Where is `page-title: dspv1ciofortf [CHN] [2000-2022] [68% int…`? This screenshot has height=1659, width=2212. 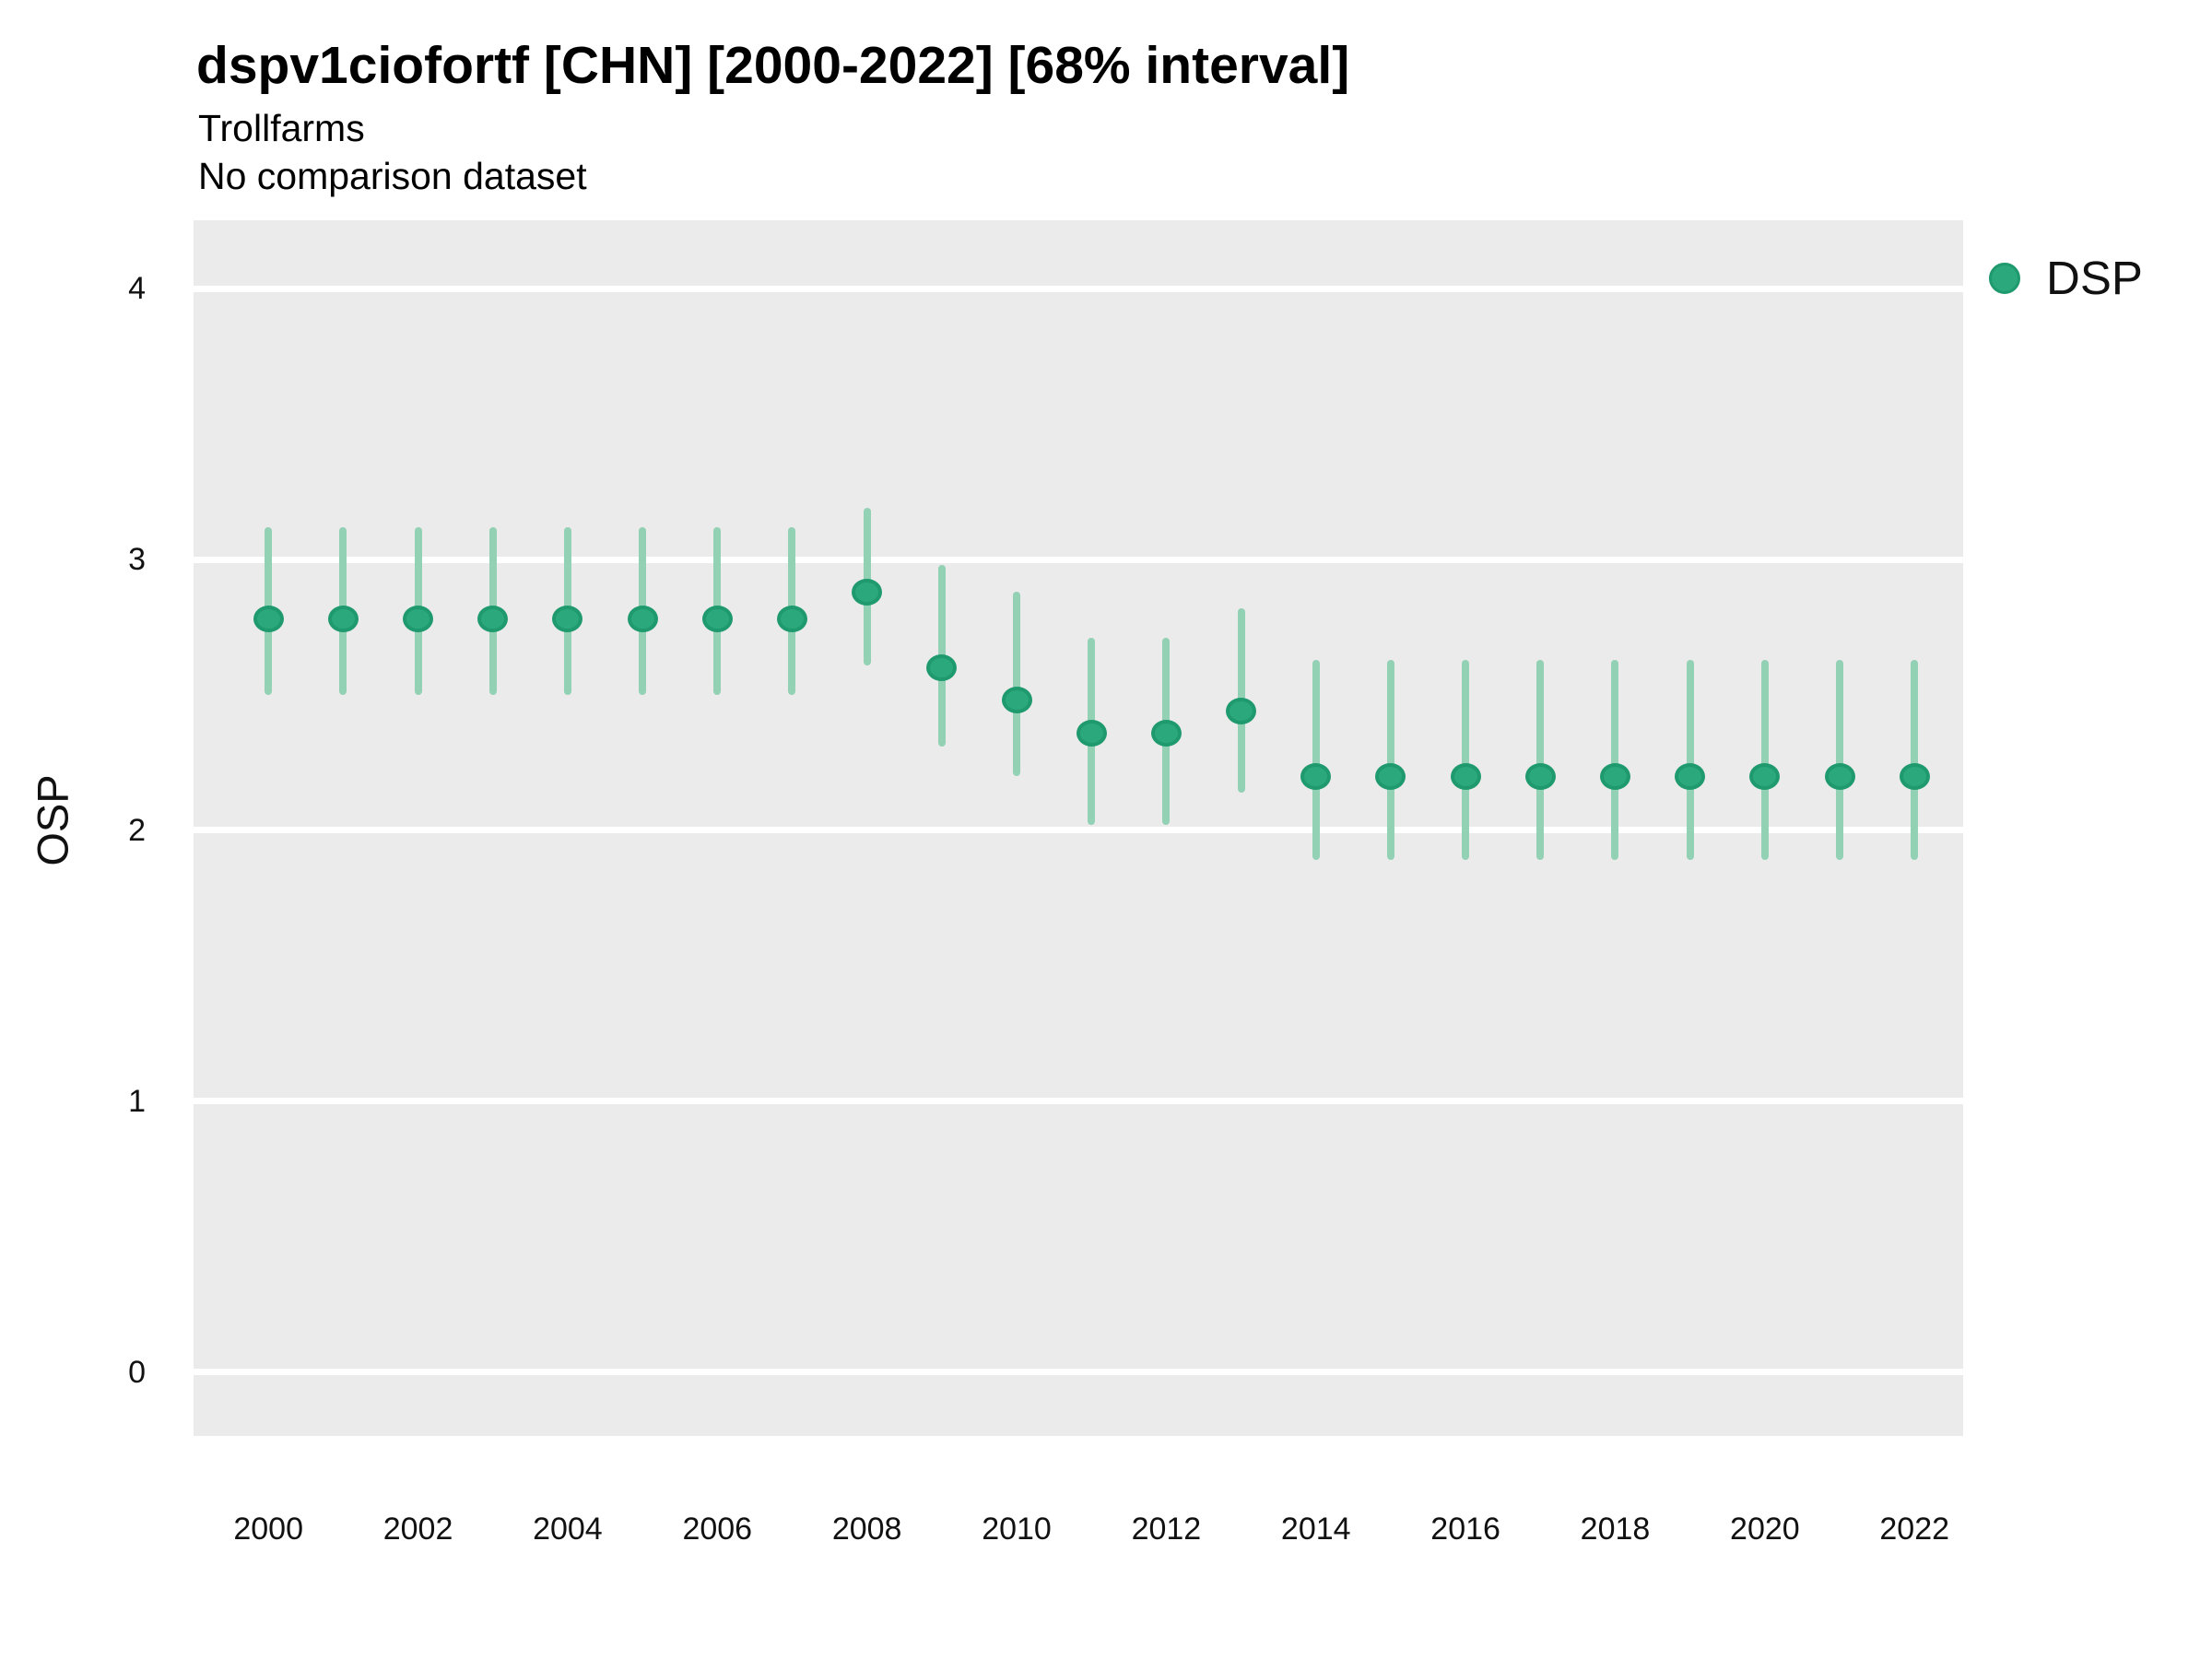
page-title: dspv1ciofortf [CHN] [2000-2022] [68% int… is located at coordinates (773, 65).